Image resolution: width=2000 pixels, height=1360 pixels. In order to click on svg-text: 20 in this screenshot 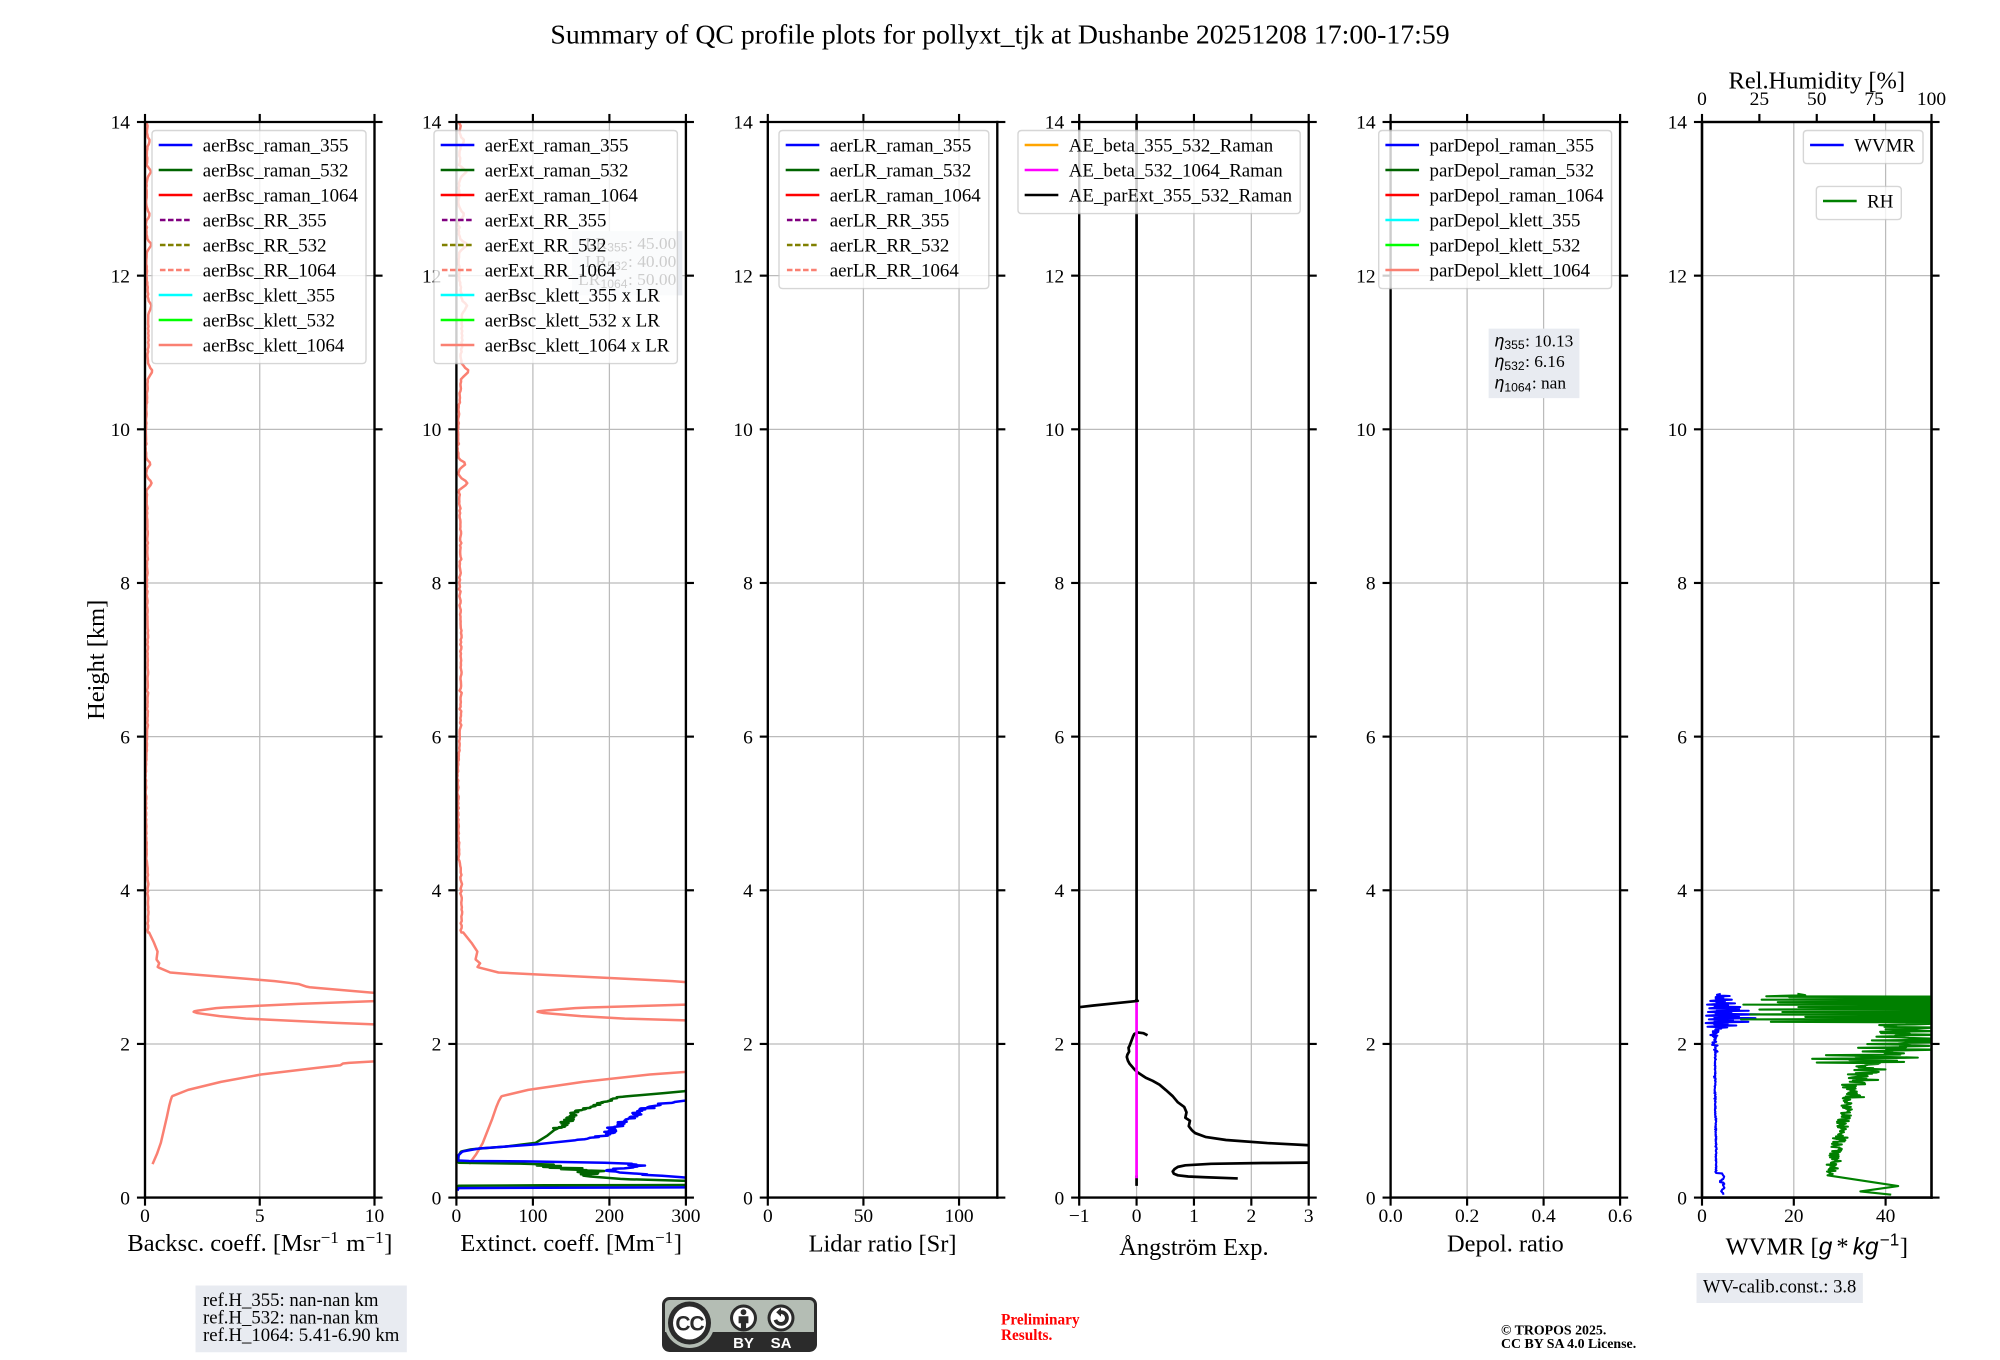, I will do `click(1793, 1216)`.